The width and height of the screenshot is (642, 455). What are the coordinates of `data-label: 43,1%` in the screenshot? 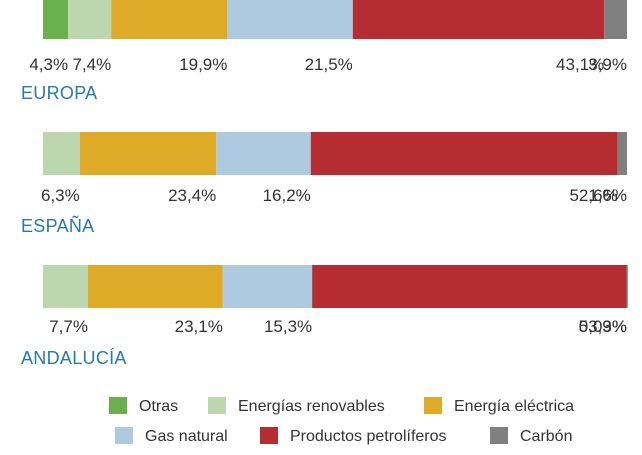 It's located at (580, 64).